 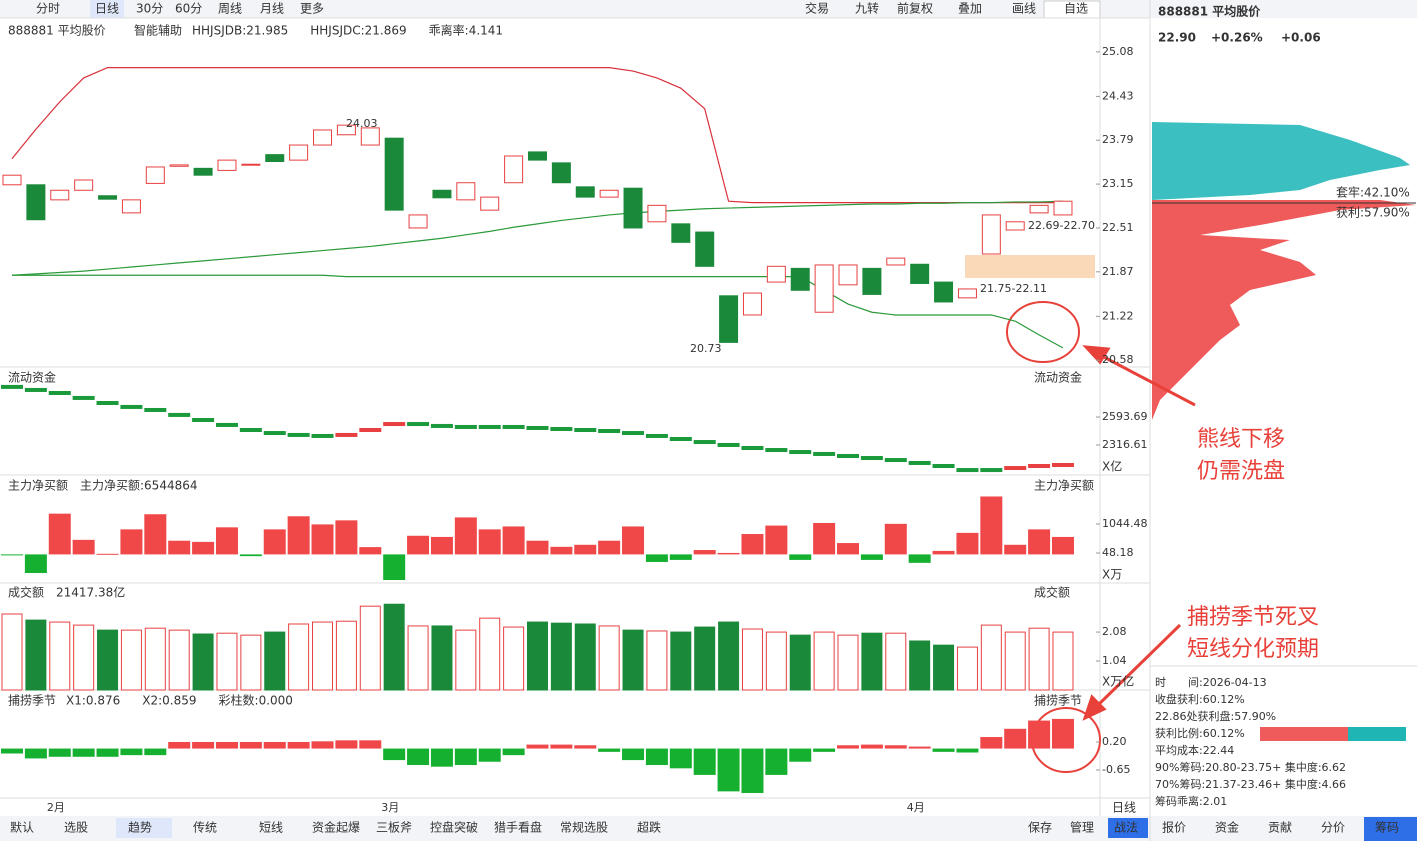 What do you see at coordinates (336, 827) in the screenshot?
I see `strategy-tab: 资金起爆` at bounding box center [336, 827].